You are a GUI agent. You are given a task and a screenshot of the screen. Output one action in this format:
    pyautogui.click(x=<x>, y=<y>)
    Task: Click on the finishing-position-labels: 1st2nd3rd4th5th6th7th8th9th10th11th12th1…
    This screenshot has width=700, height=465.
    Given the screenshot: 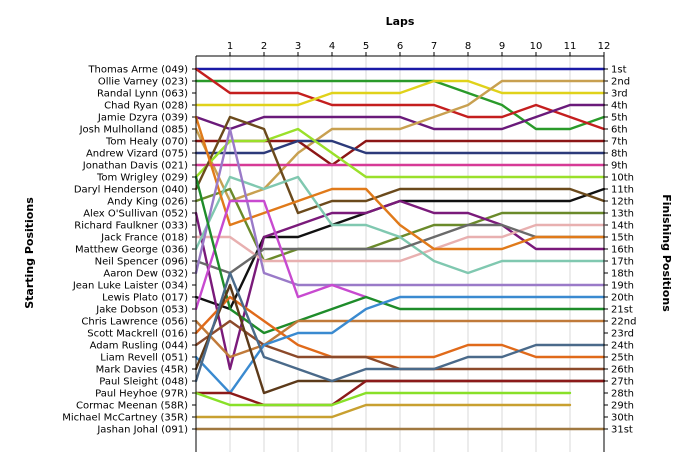 What is the action you would take?
    pyautogui.click(x=623, y=250)
    